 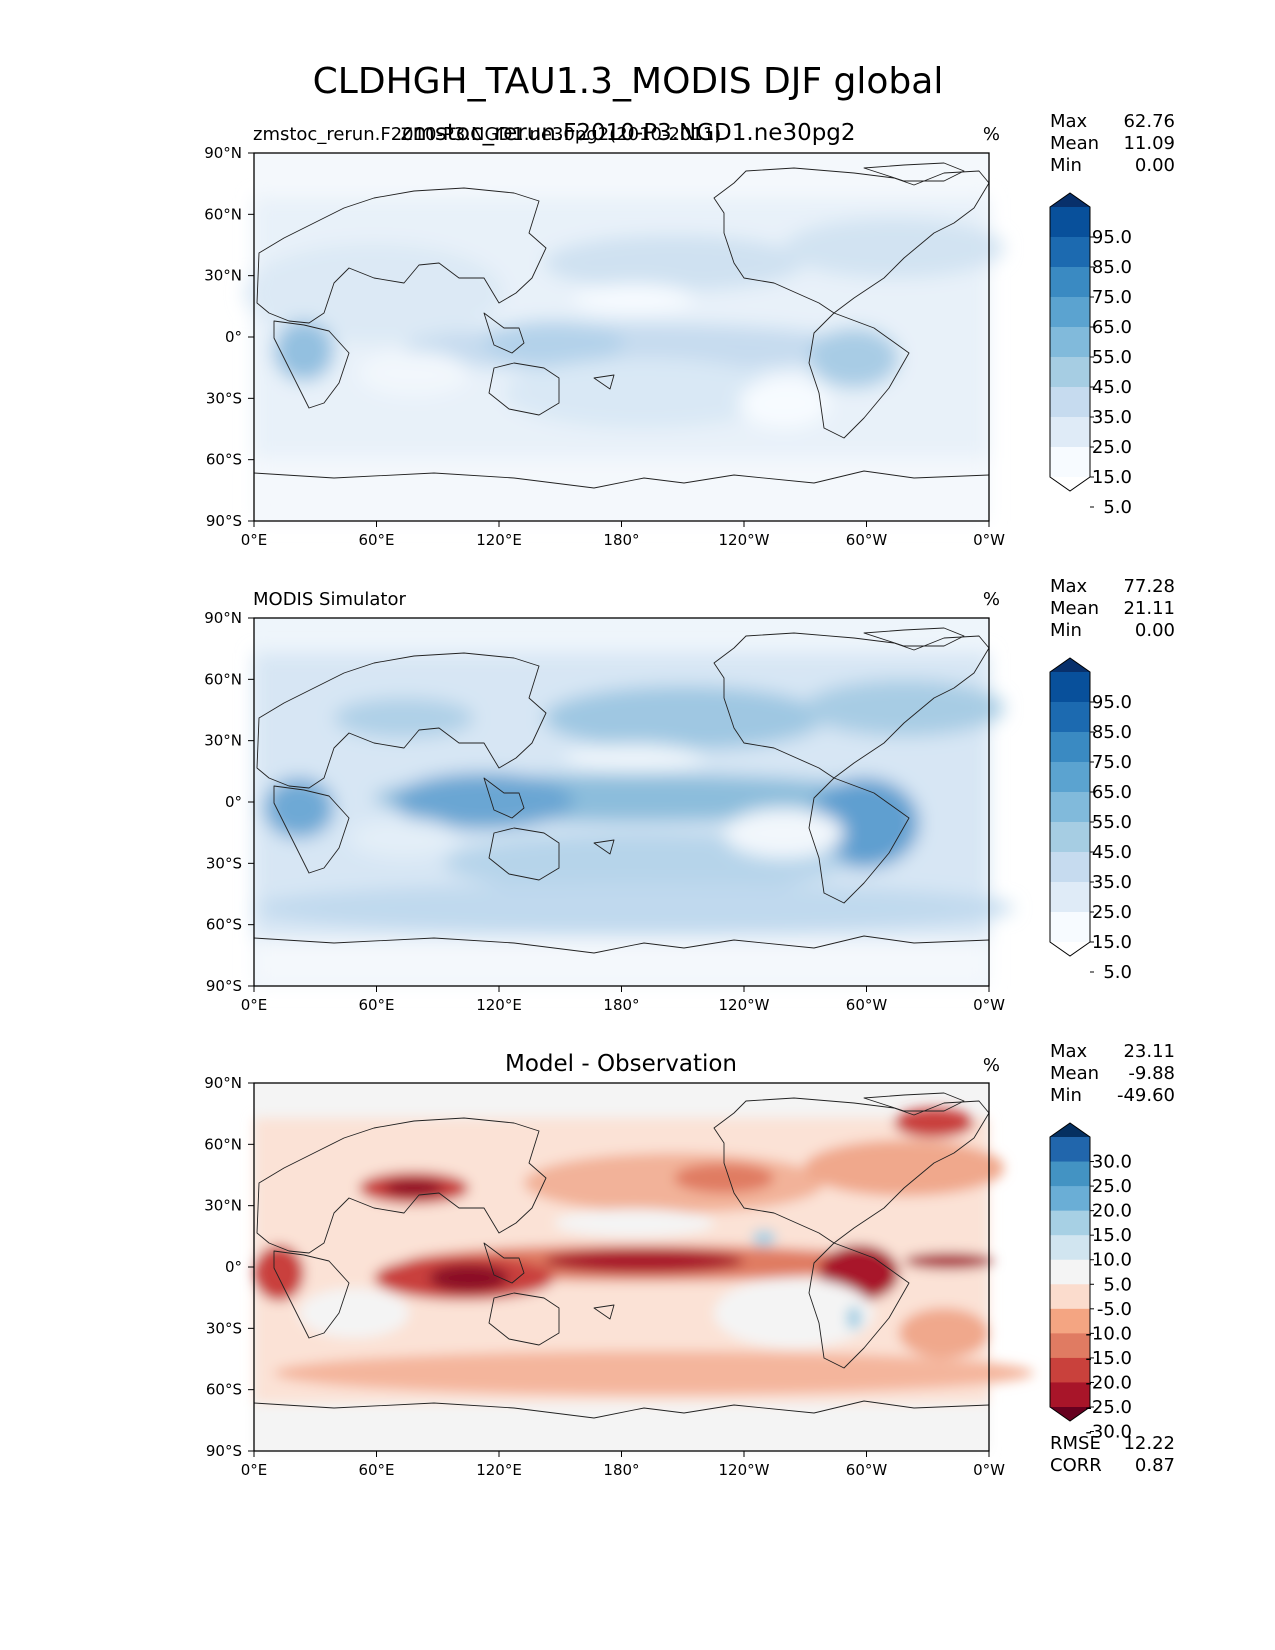 What do you see at coordinates (1155, 630) in the screenshot?
I see `stat-value: 0.00` at bounding box center [1155, 630].